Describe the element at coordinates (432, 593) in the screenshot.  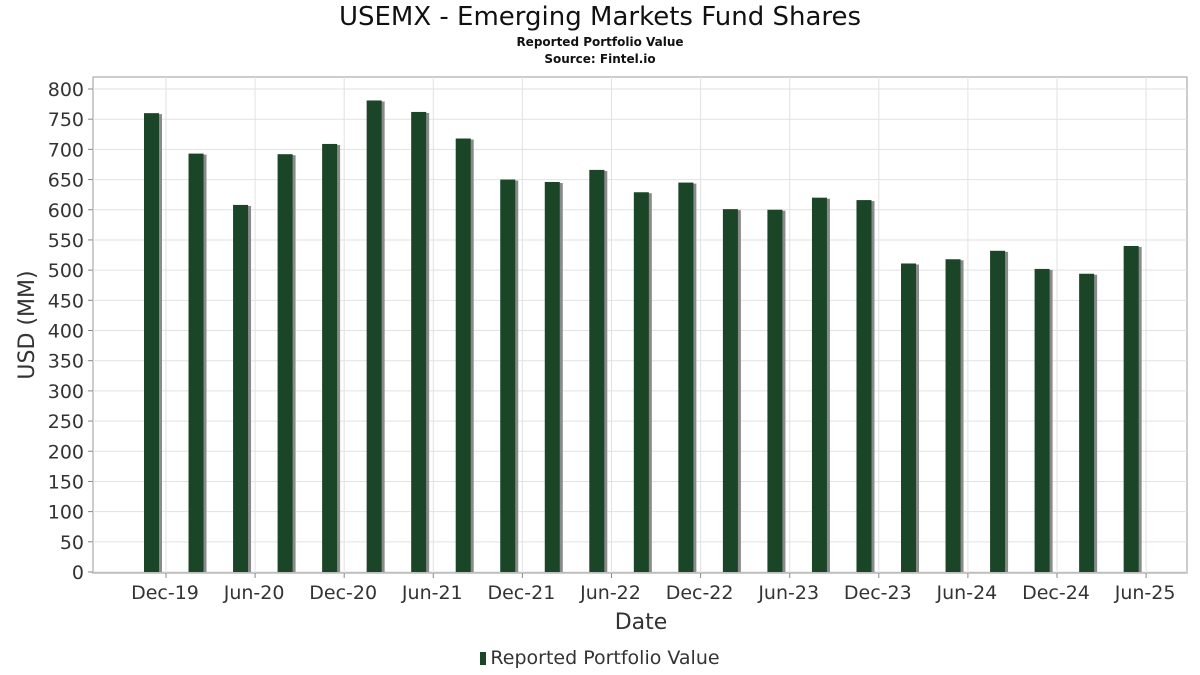
I see `x-tick-label: Jun-21` at that location.